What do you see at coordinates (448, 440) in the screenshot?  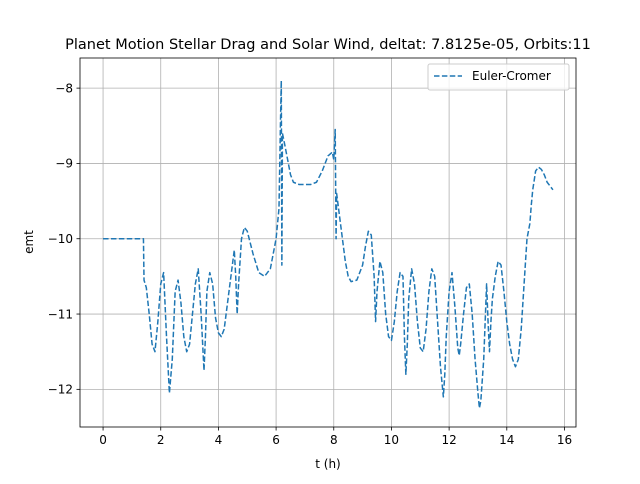 I see `x-tick-label: 12` at bounding box center [448, 440].